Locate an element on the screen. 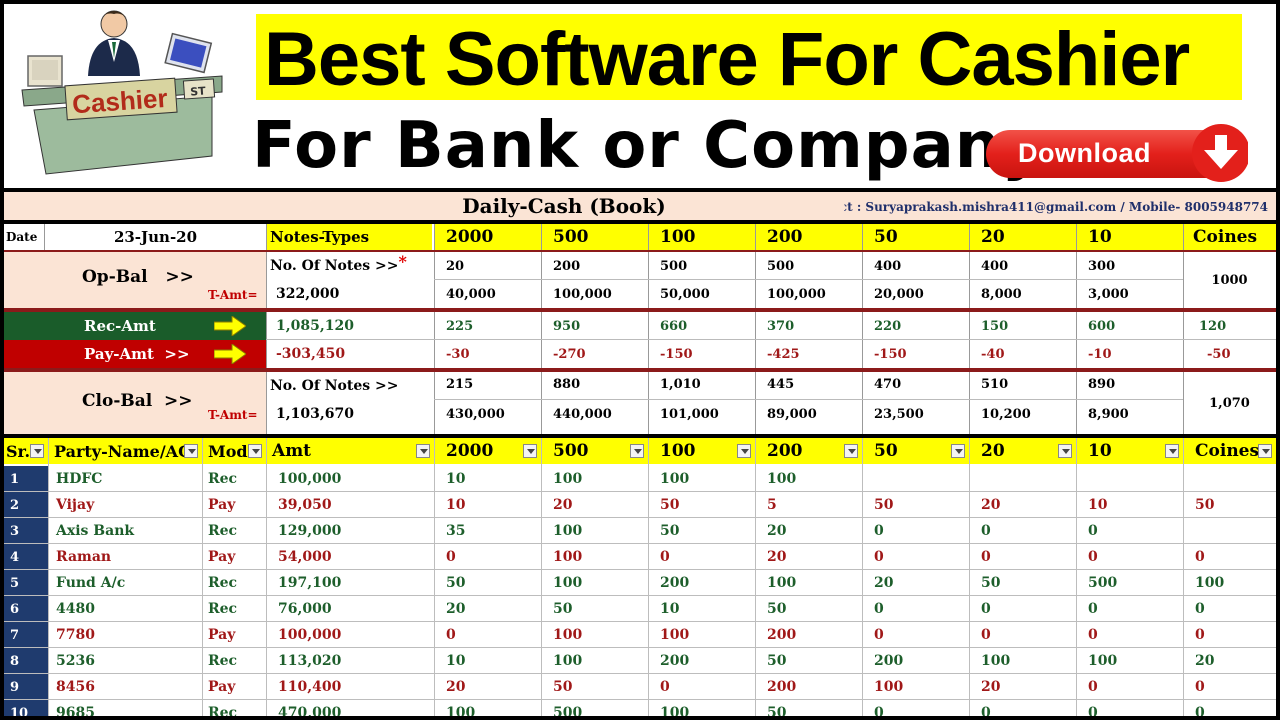  row-party: Raman is located at coordinates (84, 557).